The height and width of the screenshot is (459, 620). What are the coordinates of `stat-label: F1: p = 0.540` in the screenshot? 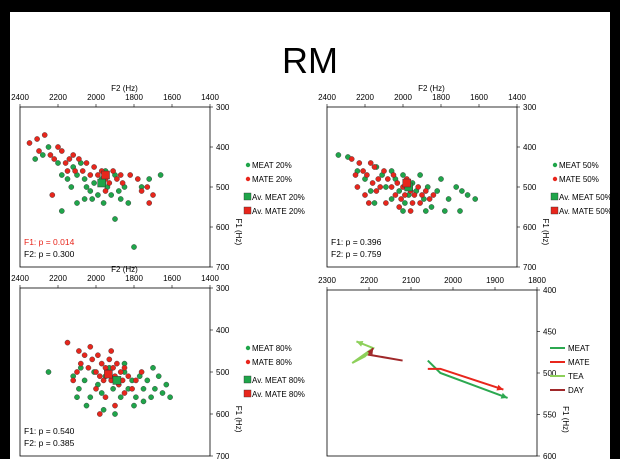 It's located at (49, 431).